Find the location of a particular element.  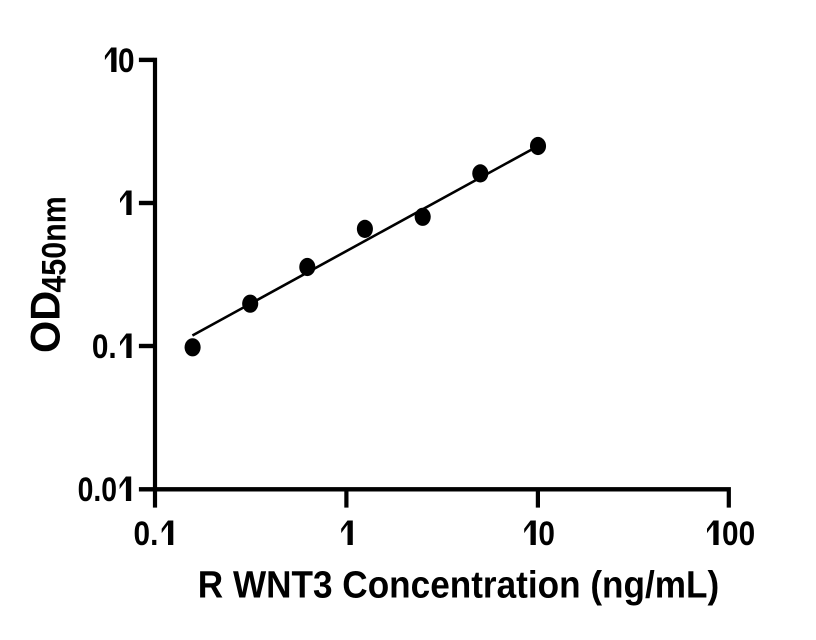

svg-text: 0.01 is located at coordinates (105, 488).